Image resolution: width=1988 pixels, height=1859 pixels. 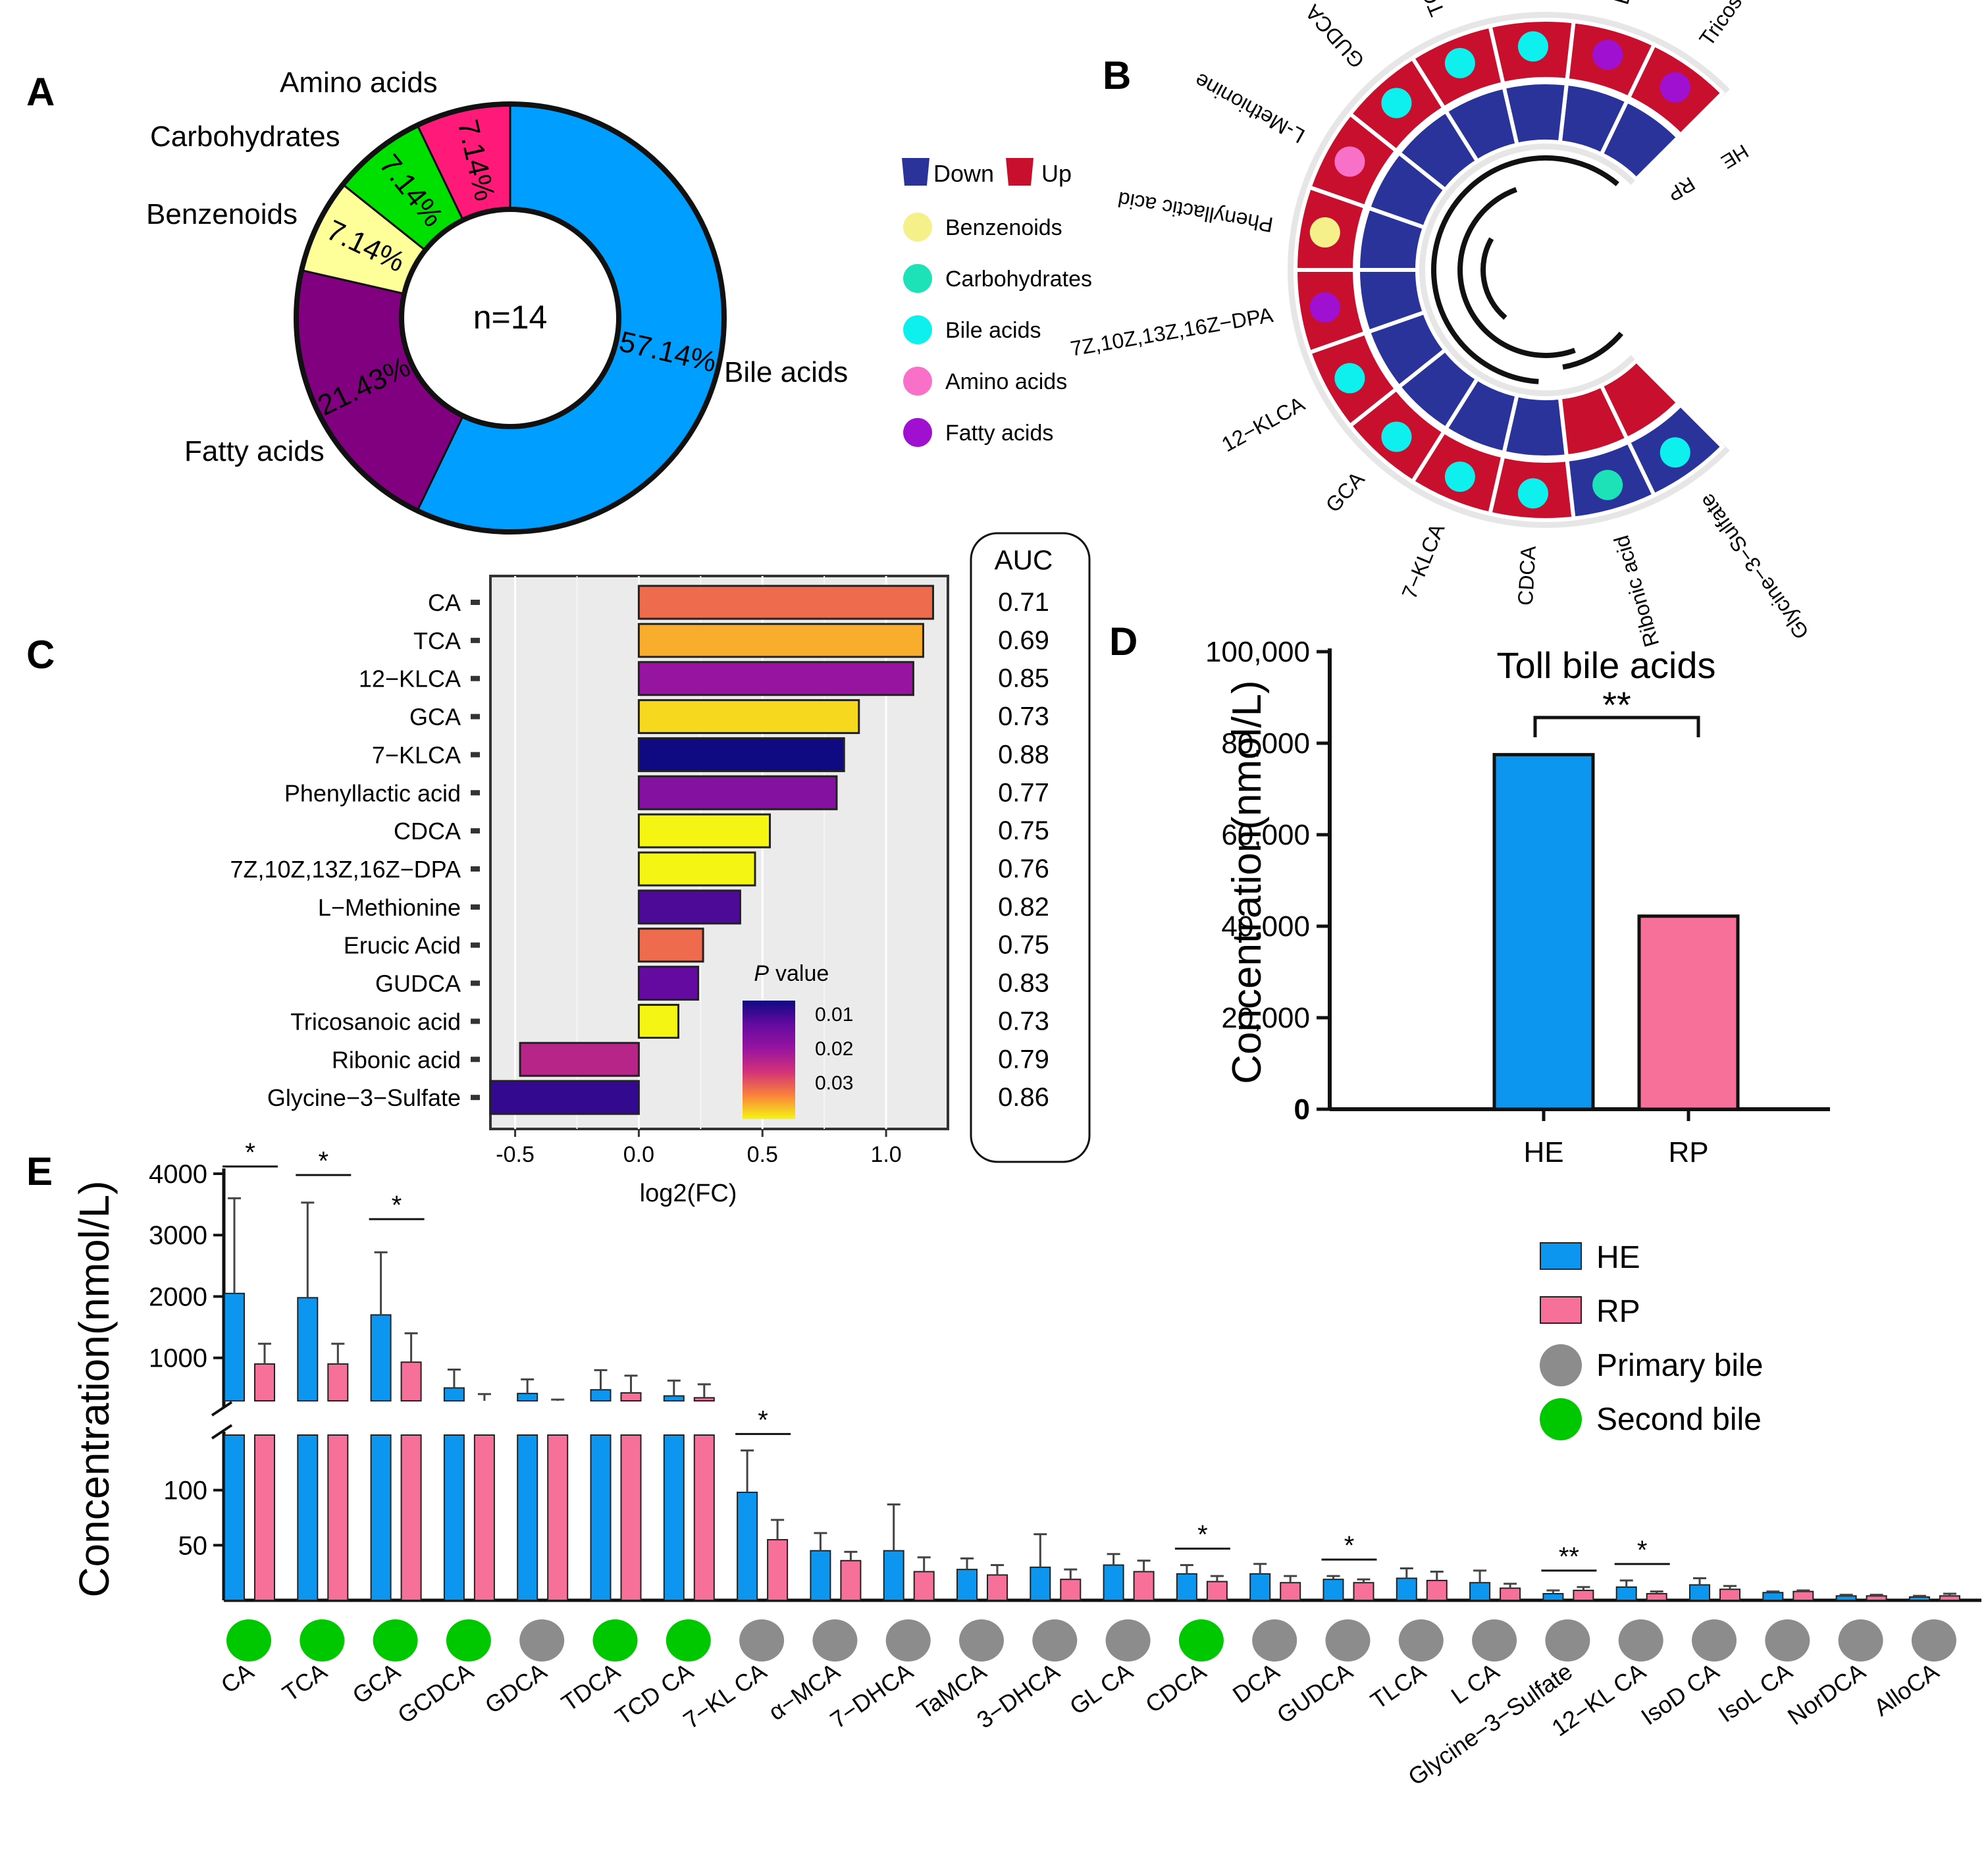 I want to click on x-tick-label: NorDCA, so click(x=1826, y=1694).